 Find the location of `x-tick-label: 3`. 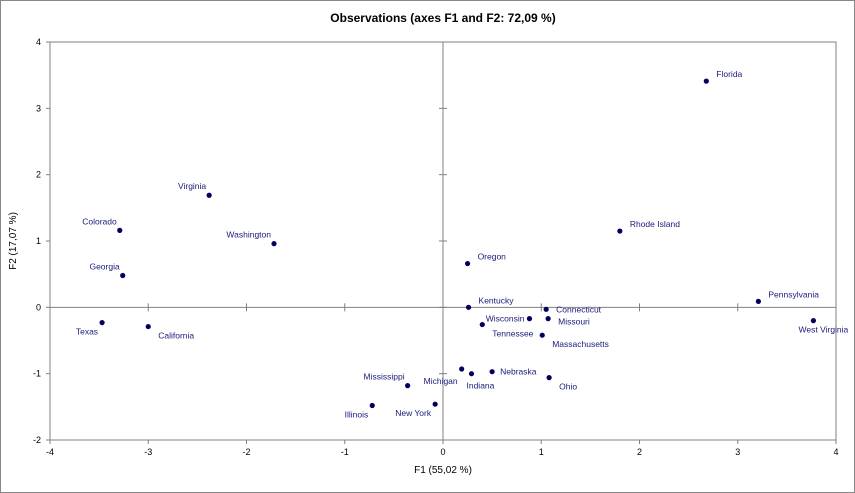

x-tick-label: 3 is located at coordinates (737, 452).